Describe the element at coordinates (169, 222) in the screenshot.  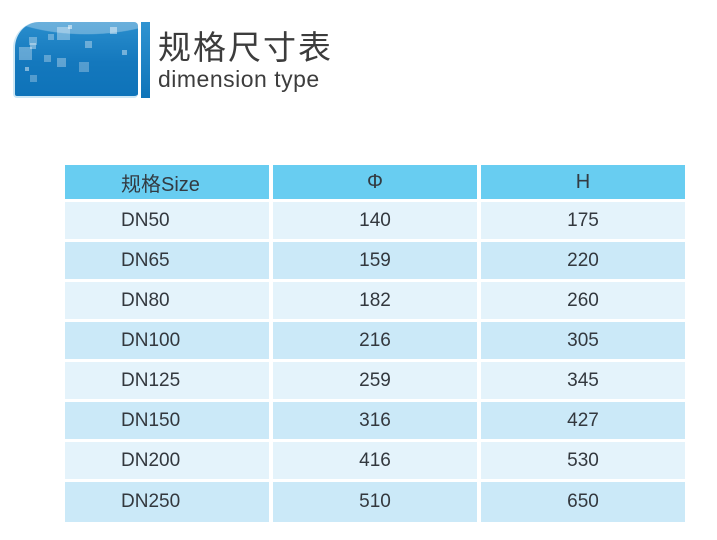
I see `size-cell: DN50` at that location.